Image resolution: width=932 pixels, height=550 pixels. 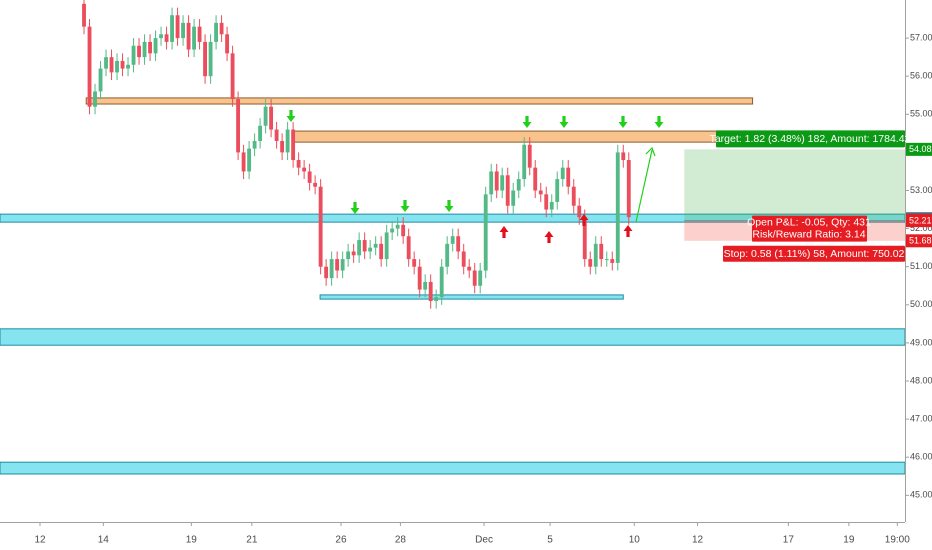 What do you see at coordinates (921, 190) in the screenshot?
I see `y-tick-label: 53.00` at bounding box center [921, 190].